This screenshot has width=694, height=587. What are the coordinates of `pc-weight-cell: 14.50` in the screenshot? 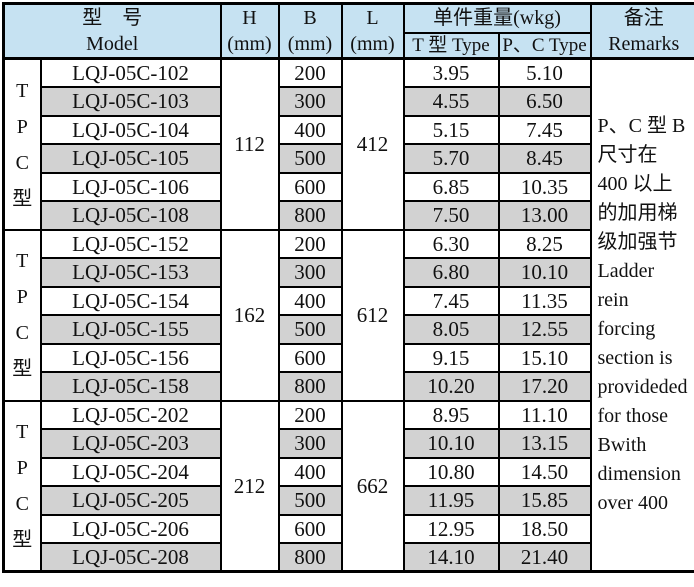 It's located at (544, 472).